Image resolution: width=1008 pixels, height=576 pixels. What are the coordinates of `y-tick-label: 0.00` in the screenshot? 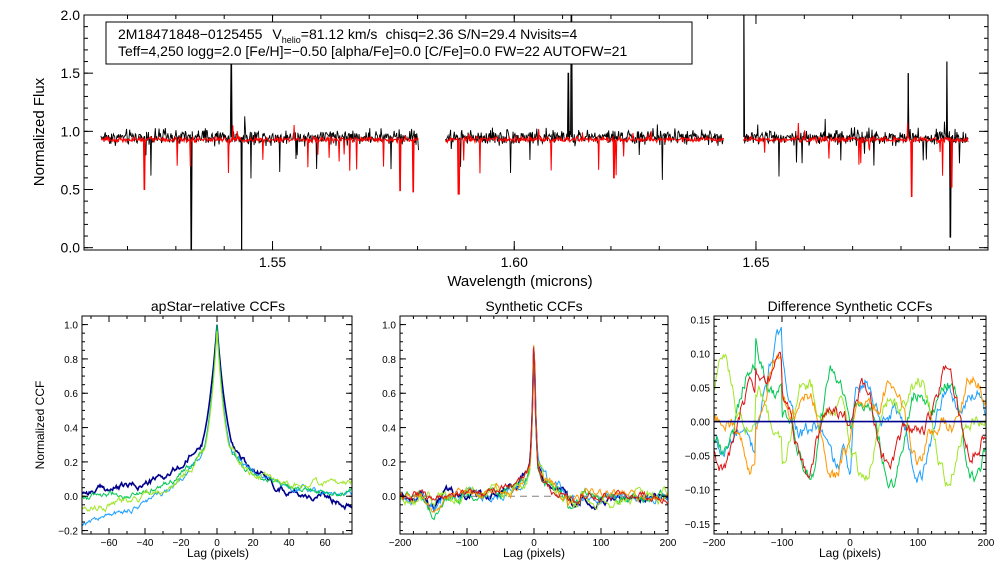 It's located at (701, 423).